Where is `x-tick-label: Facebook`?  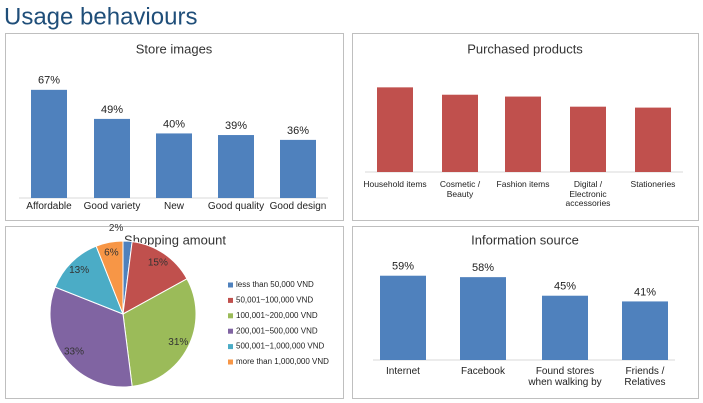 x-tick-label: Facebook is located at coordinates (483, 371).